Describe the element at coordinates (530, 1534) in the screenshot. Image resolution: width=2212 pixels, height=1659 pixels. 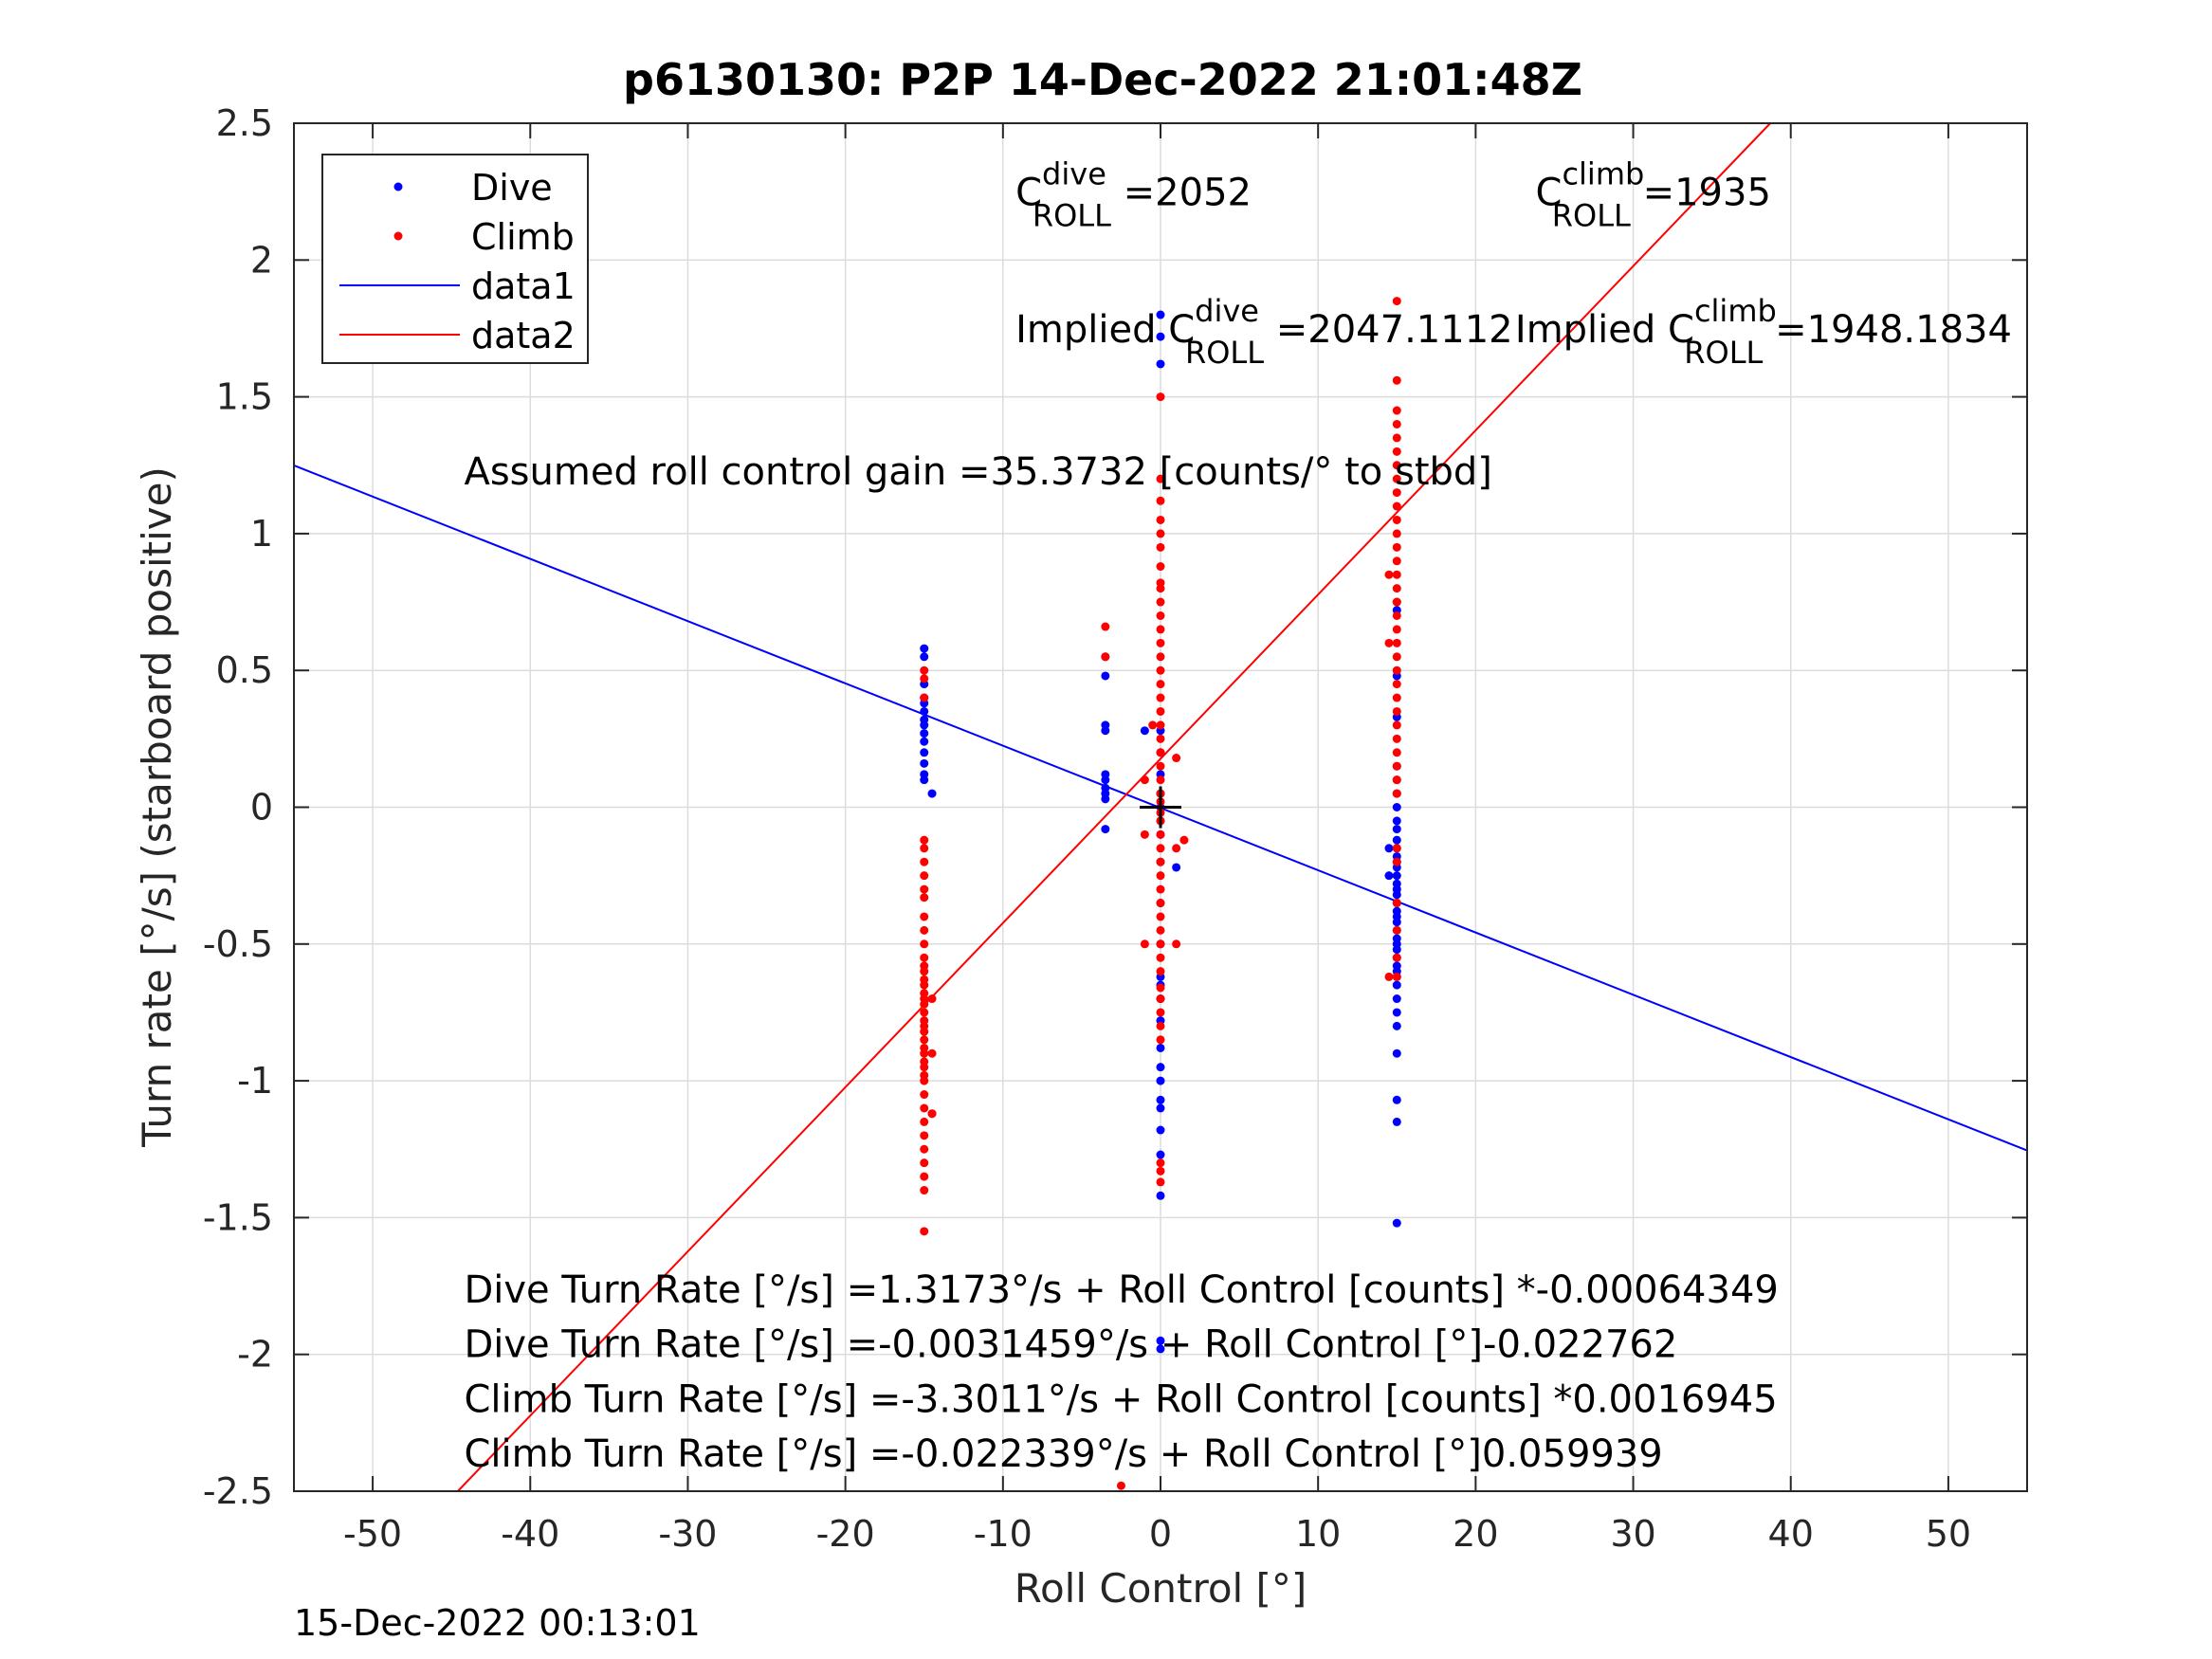
I see `x-tick-label: -40` at that location.